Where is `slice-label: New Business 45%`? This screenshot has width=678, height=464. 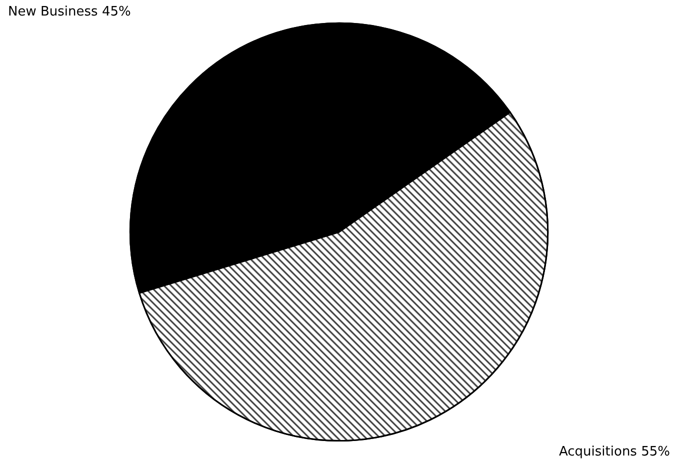
slice-label: New Business 45% is located at coordinates (69, 12).